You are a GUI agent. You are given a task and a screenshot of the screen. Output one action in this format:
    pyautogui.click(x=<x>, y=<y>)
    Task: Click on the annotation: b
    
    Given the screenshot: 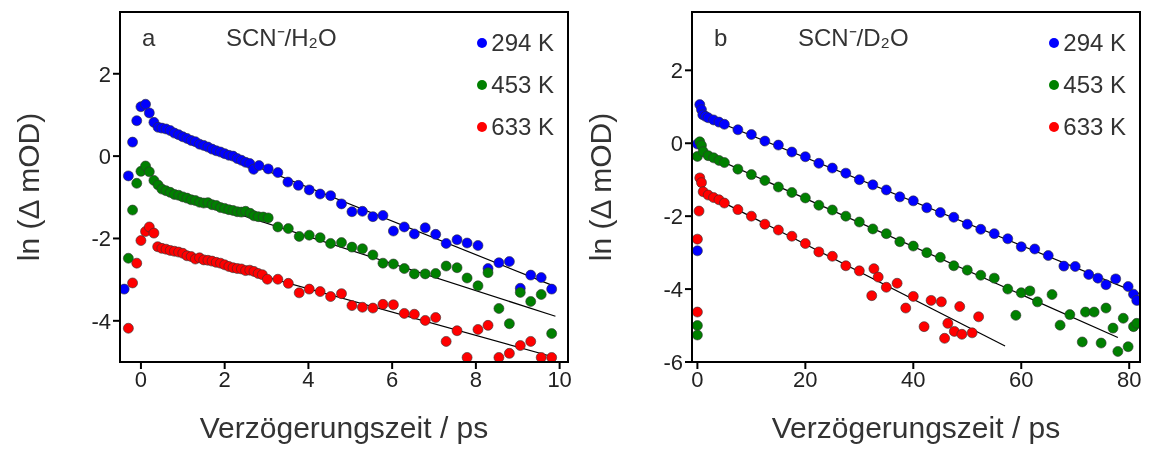 What is the action you would take?
    pyautogui.click(x=721, y=37)
    